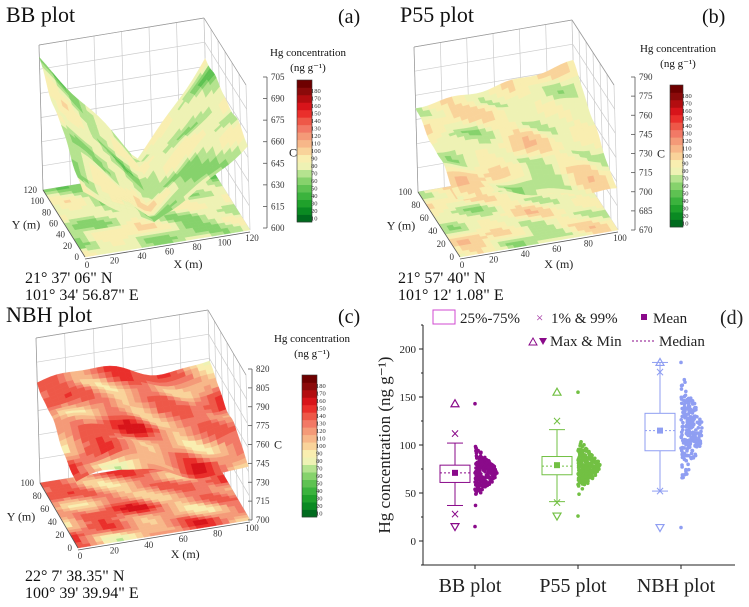 The image size is (749, 607). What do you see at coordinates (47, 212) in the screenshot?
I see `y-tick-label: 80` at bounding box center [47, 212].